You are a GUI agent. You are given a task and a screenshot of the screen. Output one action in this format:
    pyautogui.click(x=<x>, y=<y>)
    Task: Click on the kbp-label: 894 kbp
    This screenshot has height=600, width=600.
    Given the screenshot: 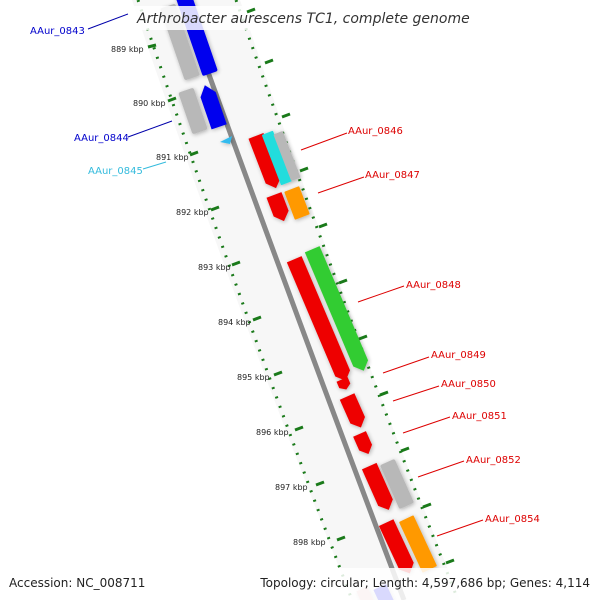 What is the action you would take?
    pyautogui.click(x=234, y=322)
    